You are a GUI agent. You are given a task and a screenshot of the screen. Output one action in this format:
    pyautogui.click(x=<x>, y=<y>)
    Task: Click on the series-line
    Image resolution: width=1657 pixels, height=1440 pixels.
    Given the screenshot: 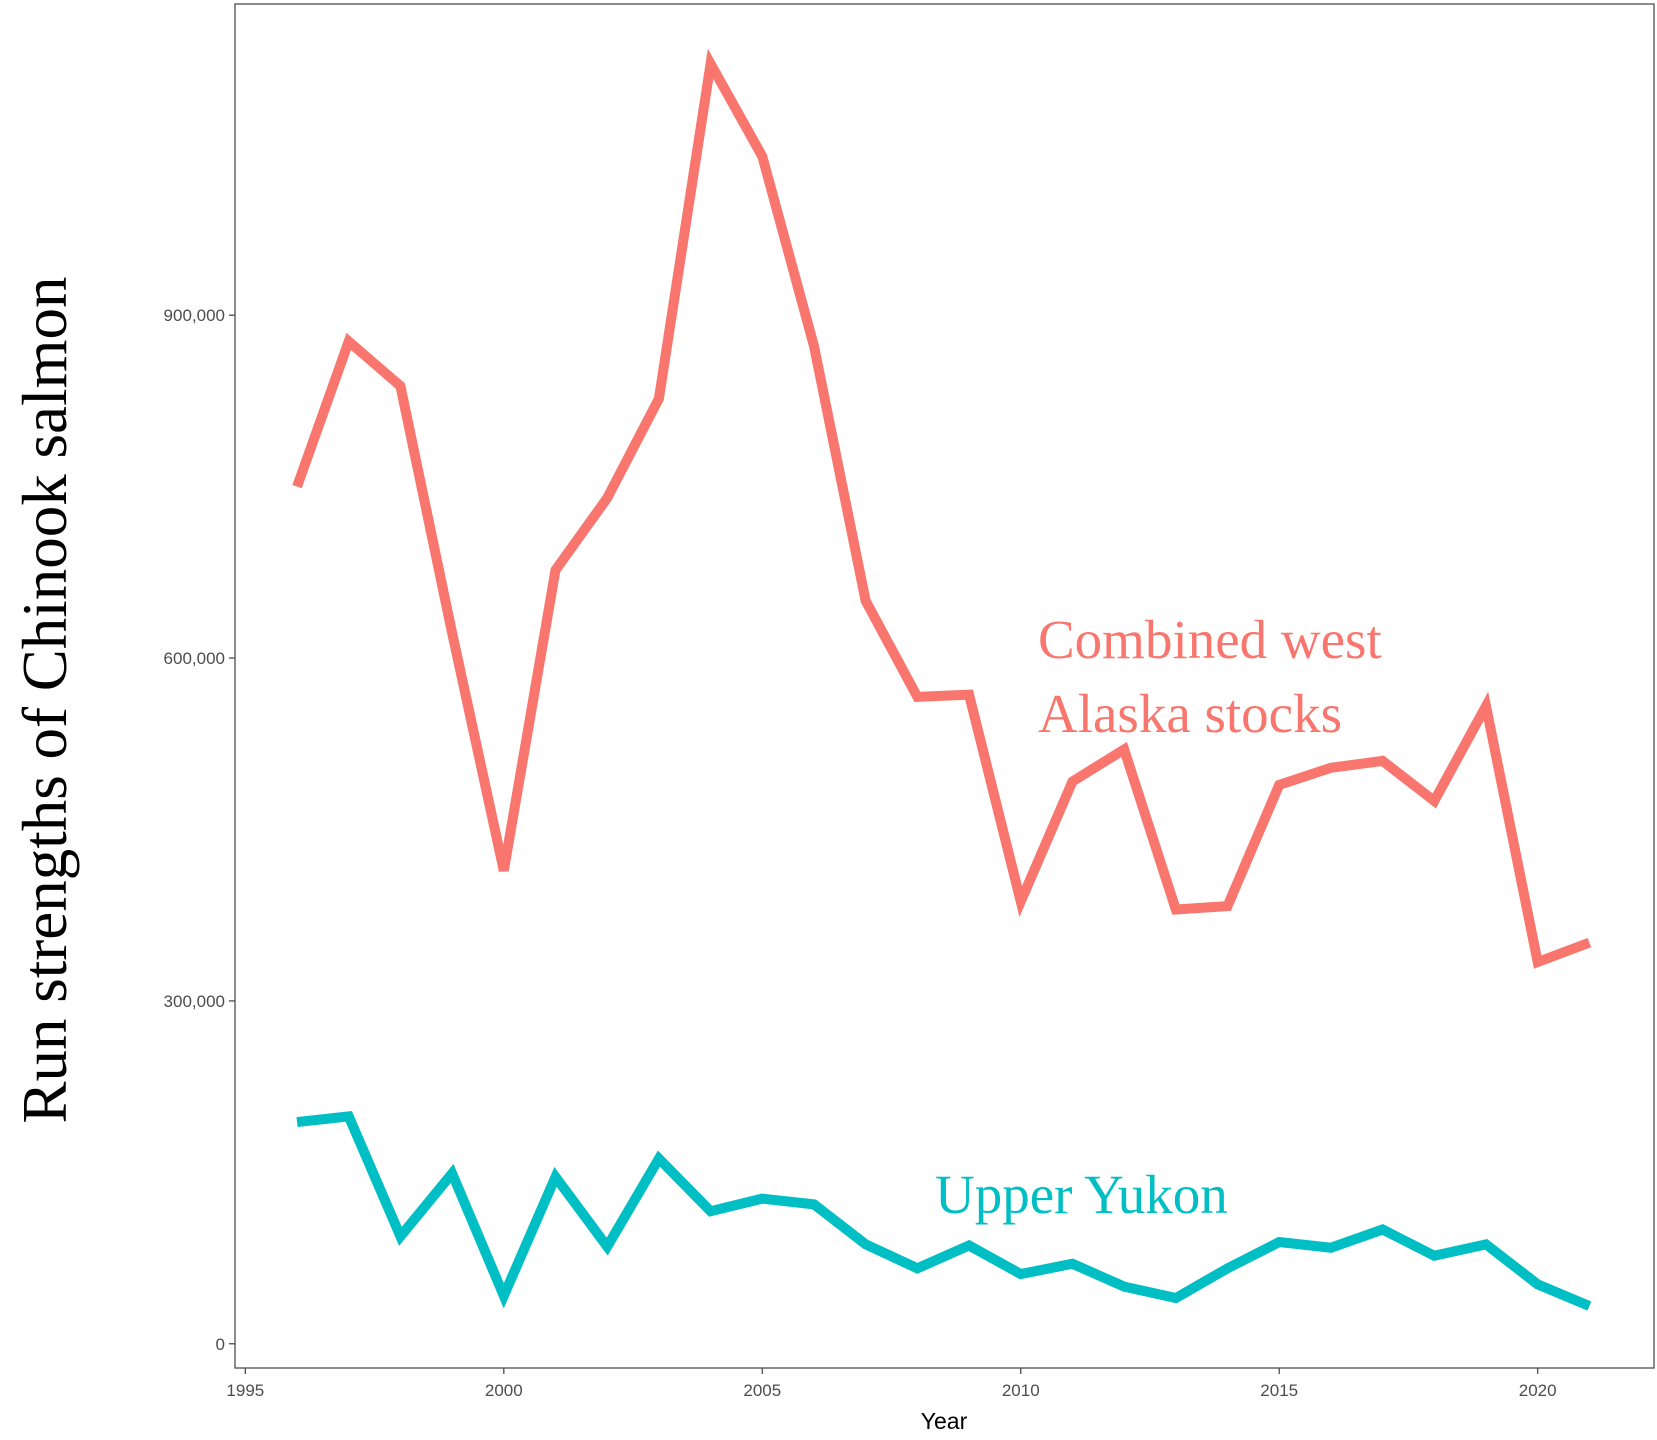 What is the action you would take?
    pyautogui.click(x=944, y=1210)
    